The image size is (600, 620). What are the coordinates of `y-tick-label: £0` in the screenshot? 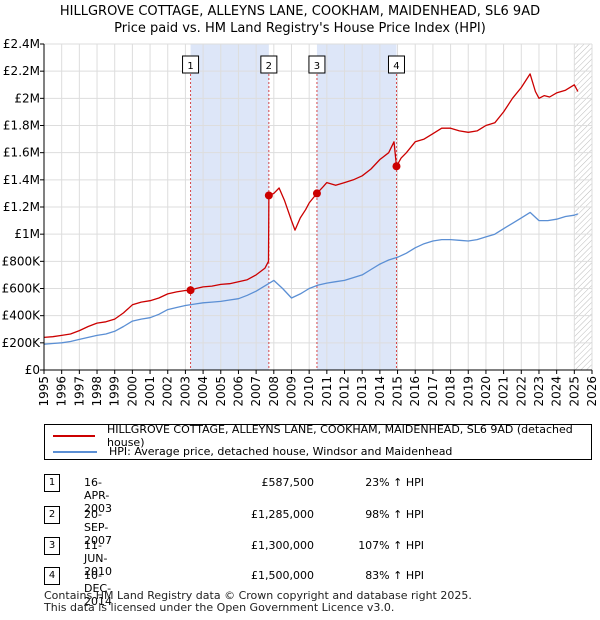 It's located at (32, 370).